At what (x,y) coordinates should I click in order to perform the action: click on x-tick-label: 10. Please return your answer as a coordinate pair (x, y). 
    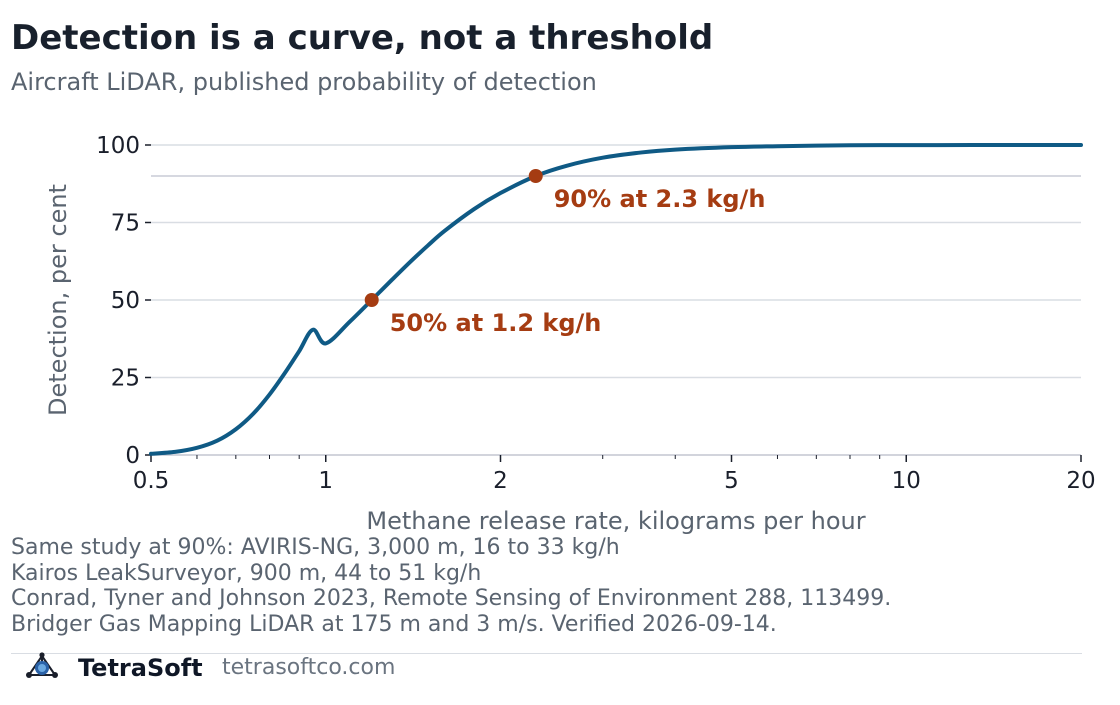
    Looking at the image, I should click on (906, 481).